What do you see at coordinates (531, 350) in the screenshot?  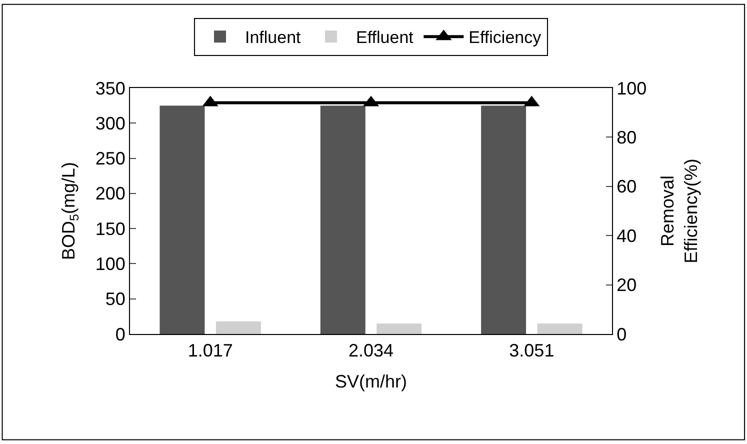 I see `x-tick-label: 3.051` at bounding box center [531, 350].